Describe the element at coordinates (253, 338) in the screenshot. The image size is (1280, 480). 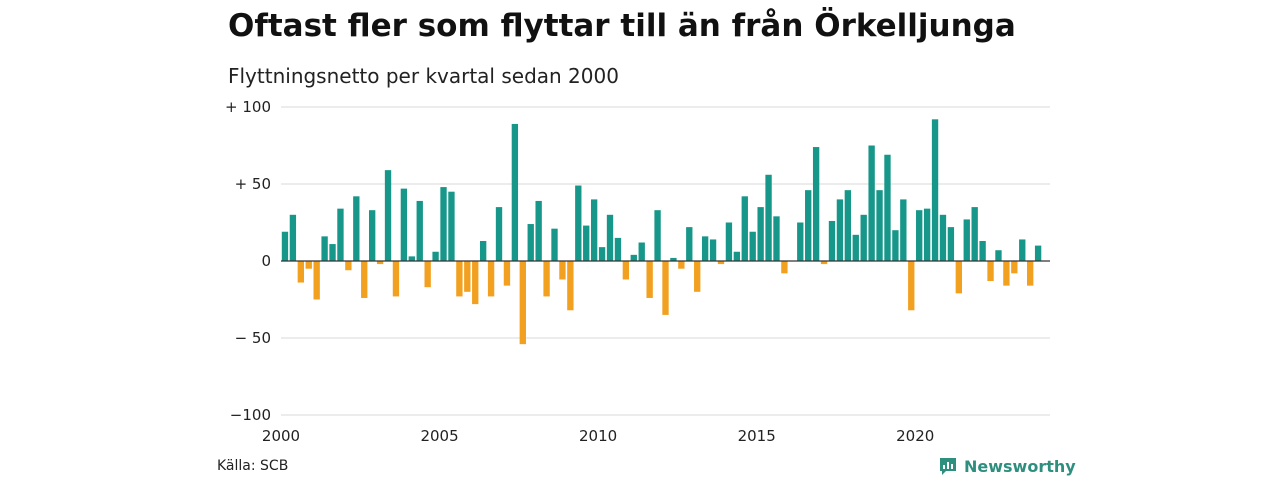
I see `y-tick-label: − 50` at that location.